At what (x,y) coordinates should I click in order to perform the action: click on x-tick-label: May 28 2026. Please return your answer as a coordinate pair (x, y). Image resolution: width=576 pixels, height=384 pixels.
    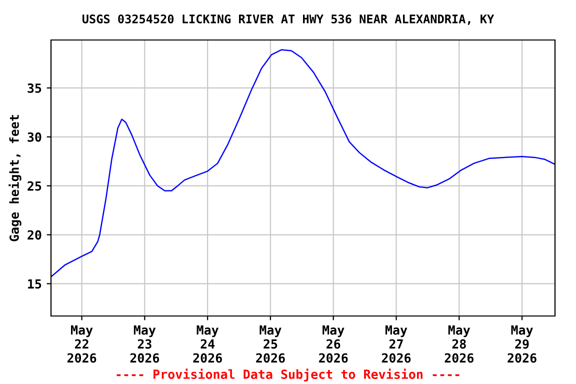
    Looking at the image, I should click on (459, 344).